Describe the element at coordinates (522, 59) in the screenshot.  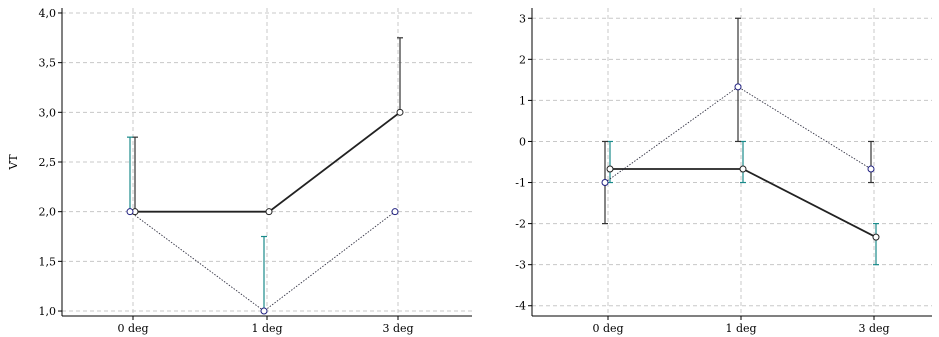
I see `y-tick-label: 2` at that location.